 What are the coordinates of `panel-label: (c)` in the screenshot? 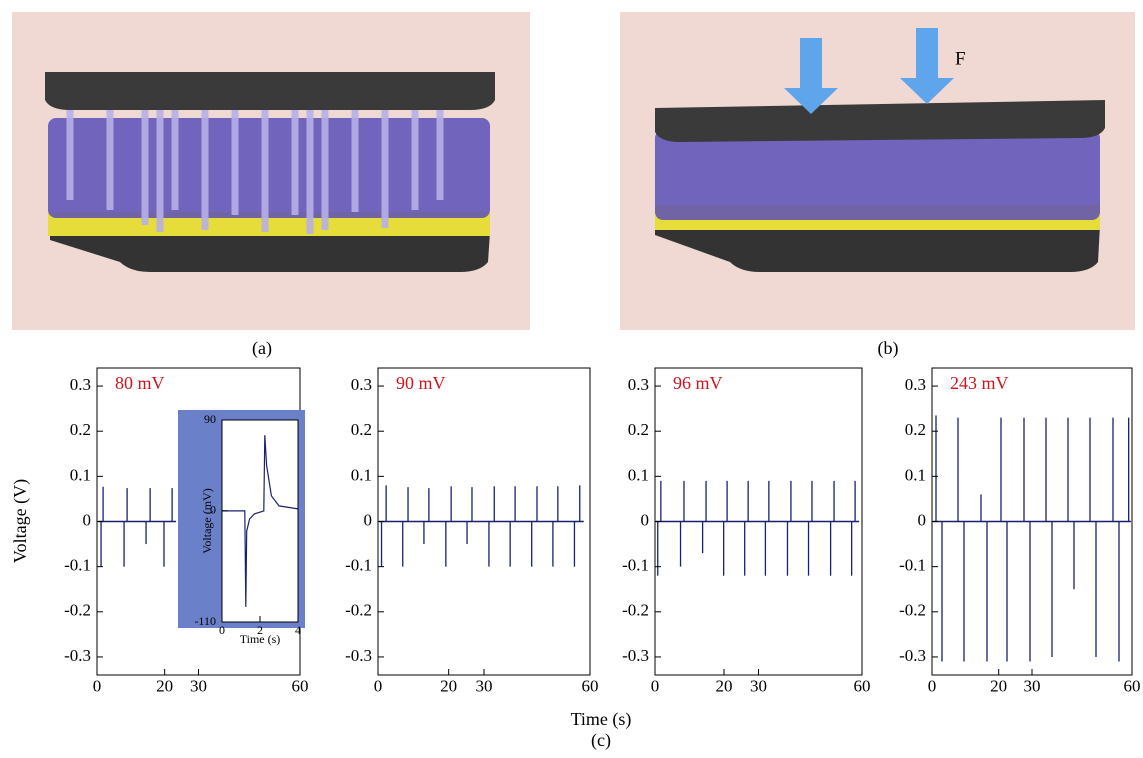 It's located at (601, 740).